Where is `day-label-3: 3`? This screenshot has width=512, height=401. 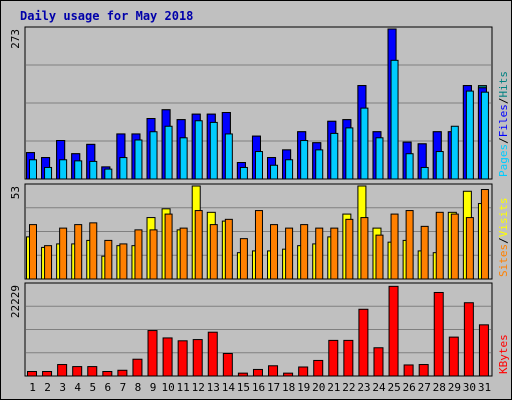 day-label-3: 3 is located at coordinates (62, 387).